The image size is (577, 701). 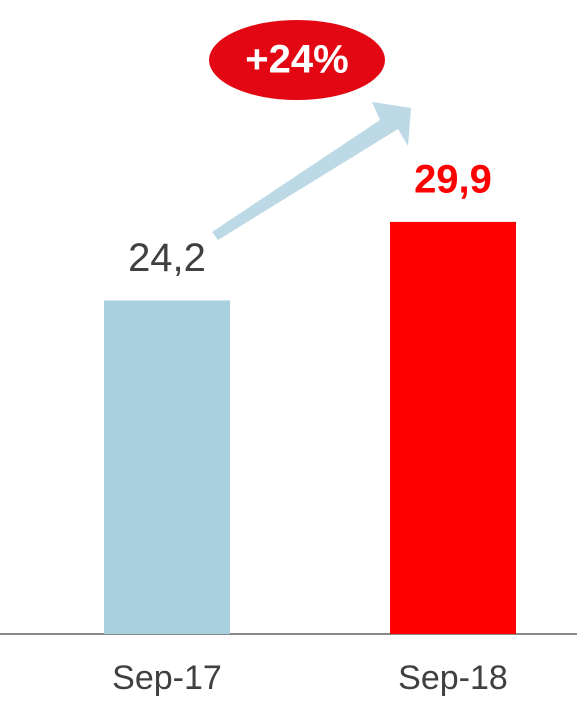 I want to click on annotation-badge, so click(x=297, y=60).